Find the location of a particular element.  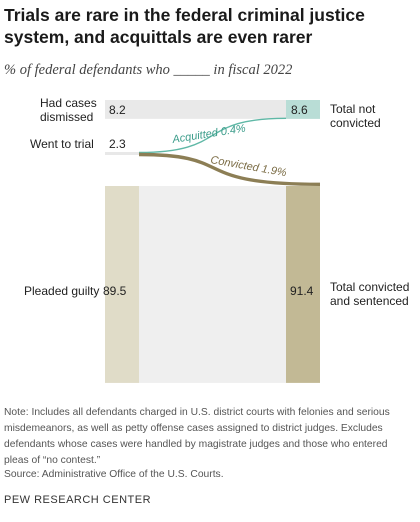

went-to-trial-bar is located at coordinates (122, 153).